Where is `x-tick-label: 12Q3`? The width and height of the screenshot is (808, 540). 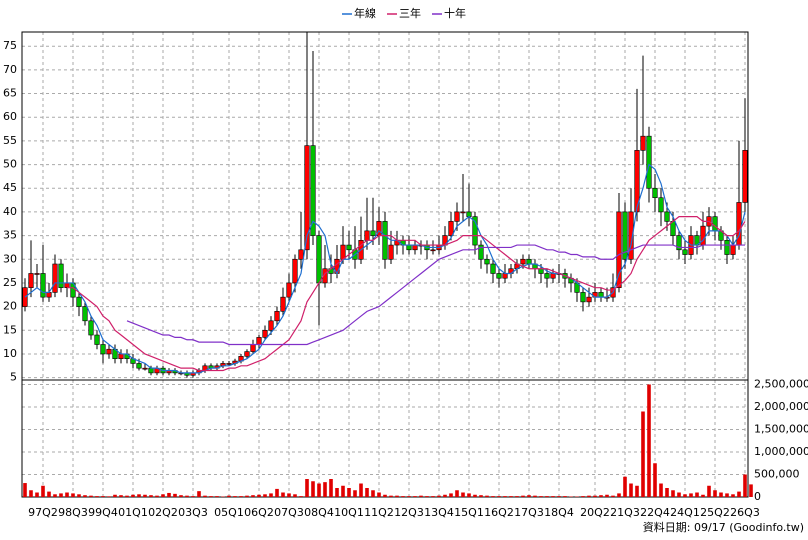
x-tick-label: 12Q3 is located at coordinates (409, 512).